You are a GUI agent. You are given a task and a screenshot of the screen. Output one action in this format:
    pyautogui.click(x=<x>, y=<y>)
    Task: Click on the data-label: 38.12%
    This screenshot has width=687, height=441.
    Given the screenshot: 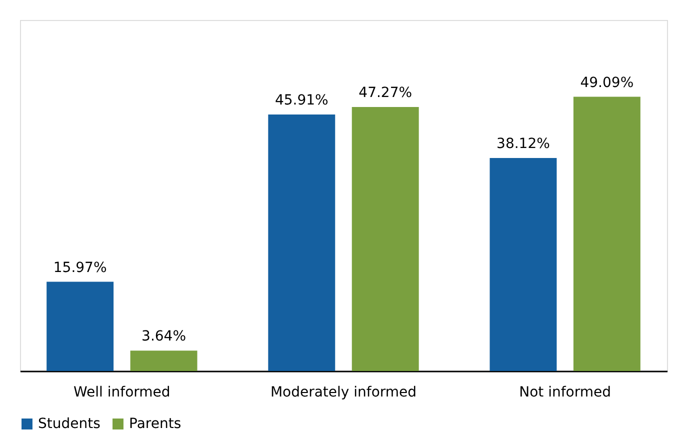 What is the action you would take?
    pyautogui.click(x=523, y=144)
    